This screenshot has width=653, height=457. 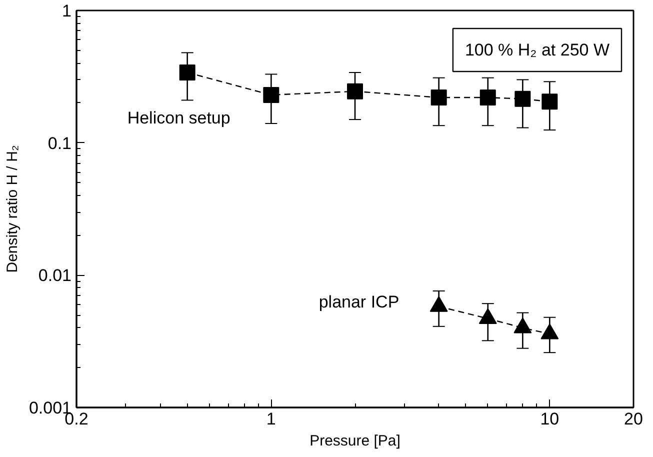 What do you see at coordinates (633, 419) in the screenshot?
I see `x-tick-label: 20` at bounding box center [633, 419].